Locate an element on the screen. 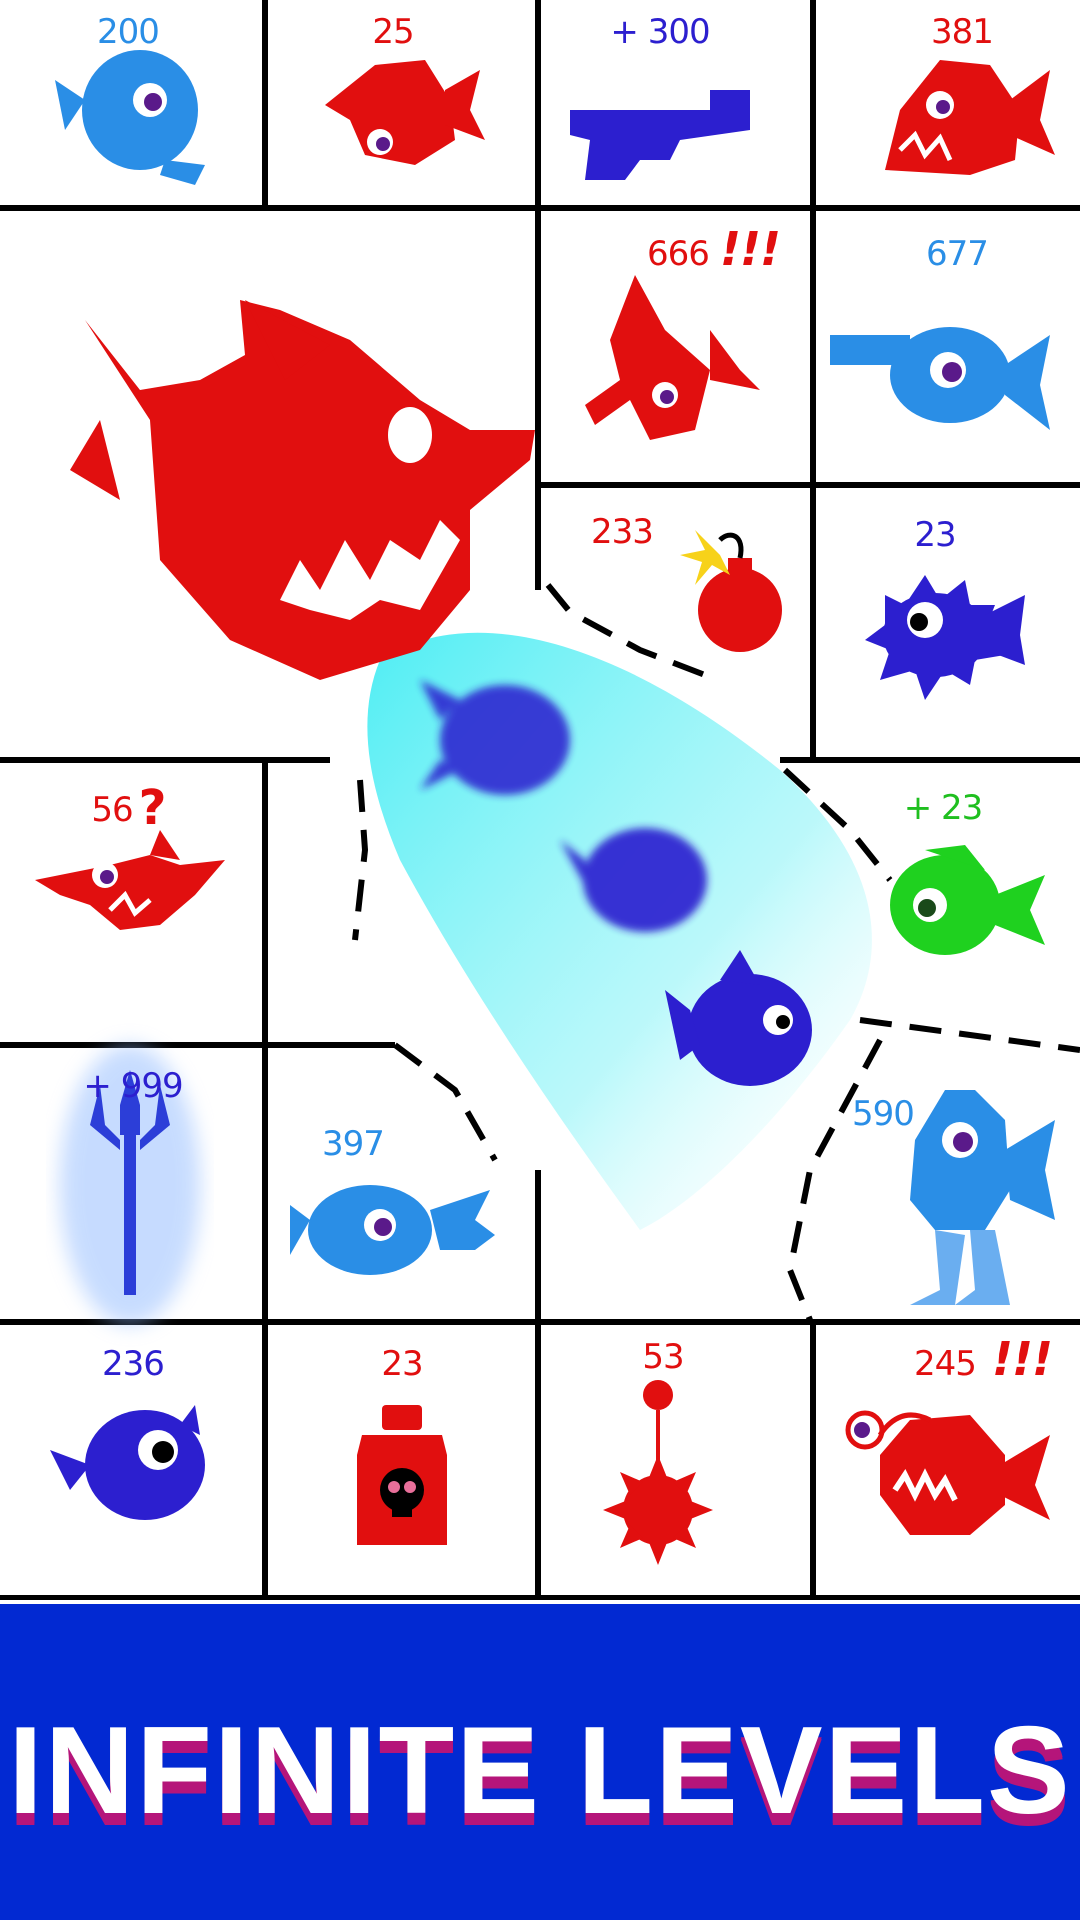 The height and width of the screenshot is (1920, 1080). cell-value-label: + 999 is located at coordinates (133, 1086).